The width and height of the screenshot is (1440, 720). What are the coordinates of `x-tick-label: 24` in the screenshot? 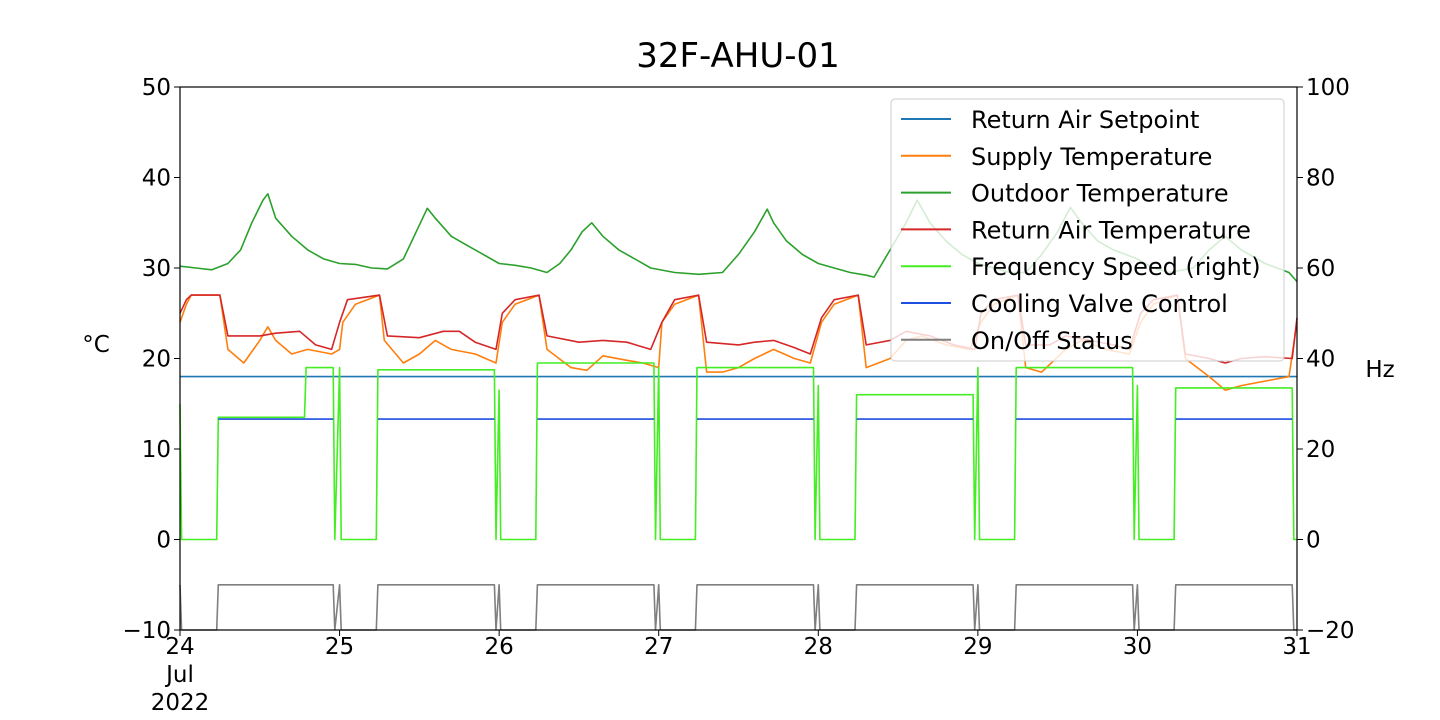 It's located at (179, 647).